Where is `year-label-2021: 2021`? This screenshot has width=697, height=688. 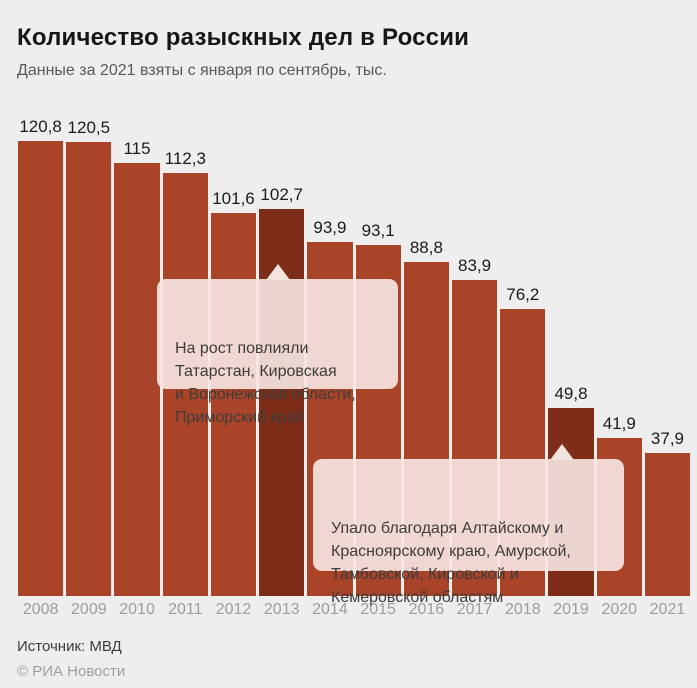 year-label-2021: 2021 is located at coordinates (667, 609).